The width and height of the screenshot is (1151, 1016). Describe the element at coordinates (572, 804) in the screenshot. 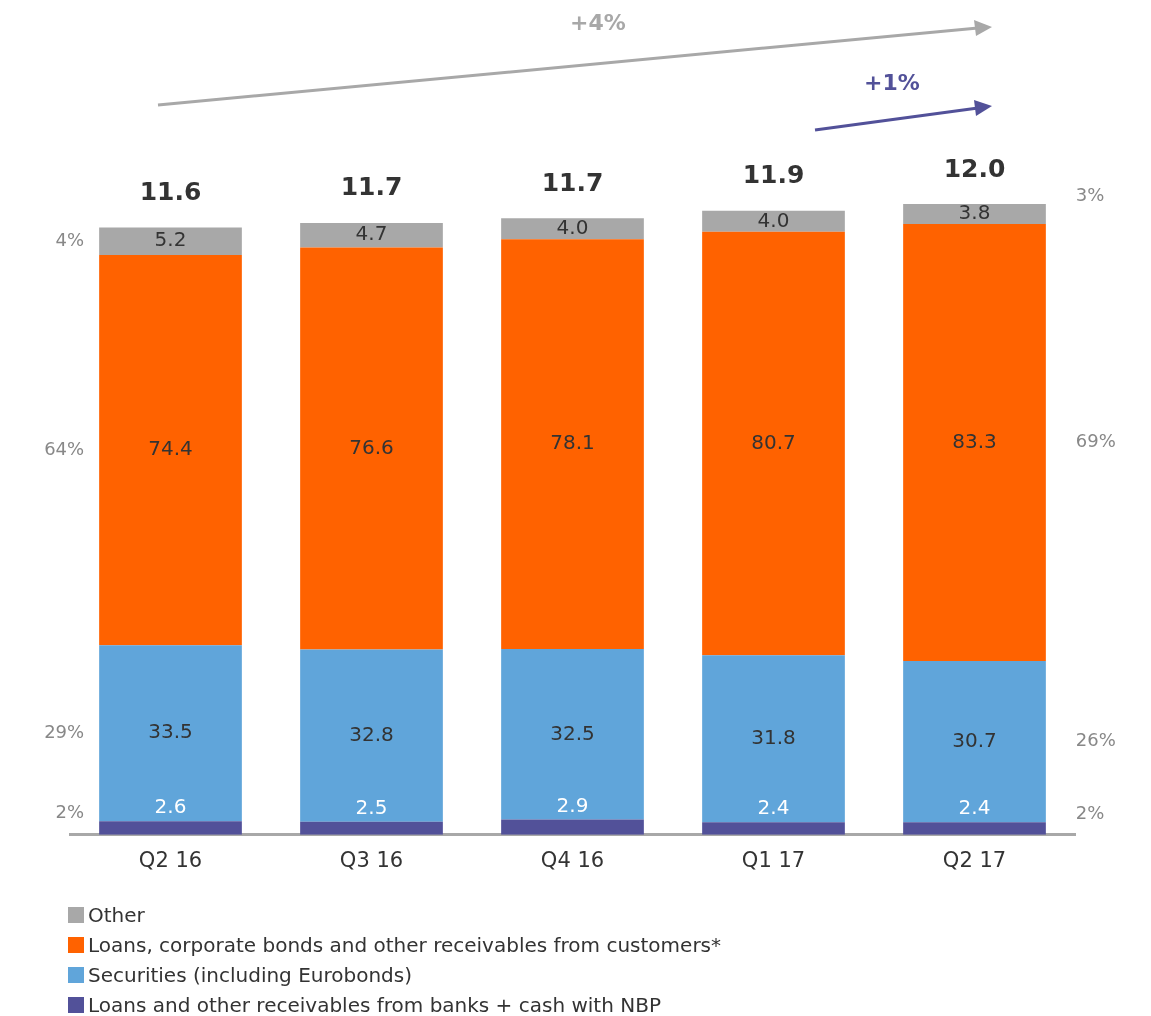

I see `data-label: 2.9` at that location.